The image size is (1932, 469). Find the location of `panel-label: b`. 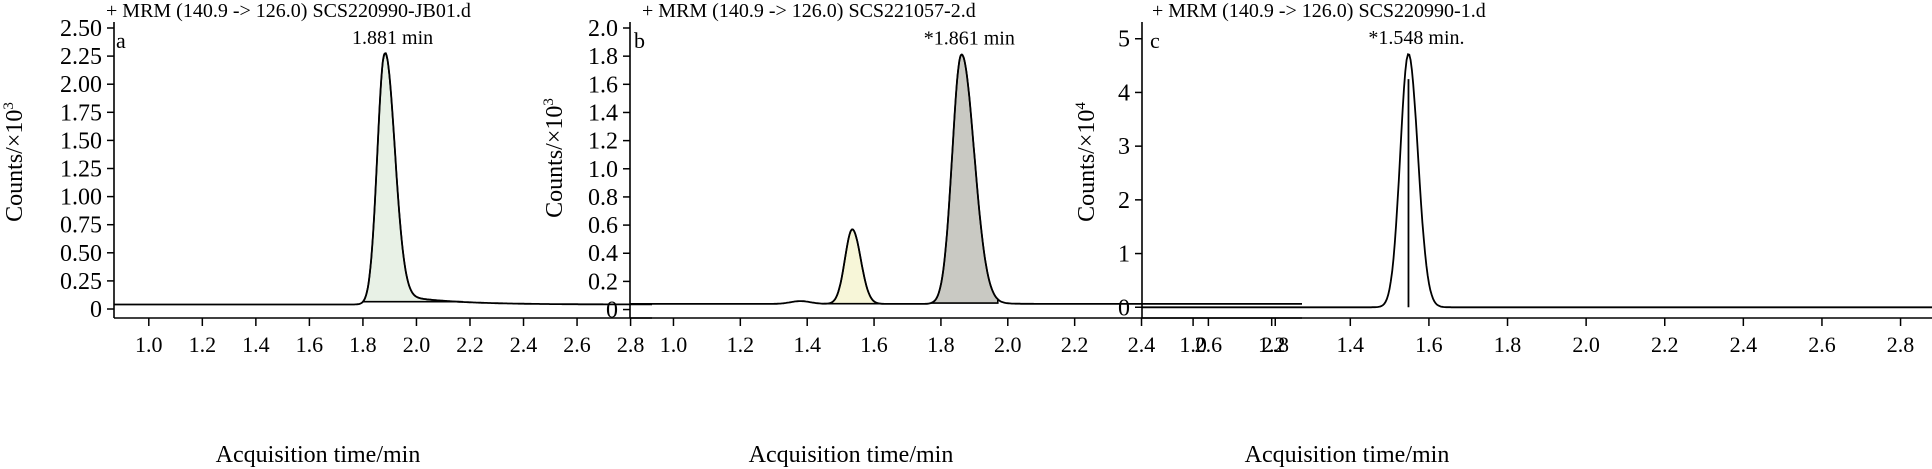

panel-label: b is located at coordinates (639, 40).